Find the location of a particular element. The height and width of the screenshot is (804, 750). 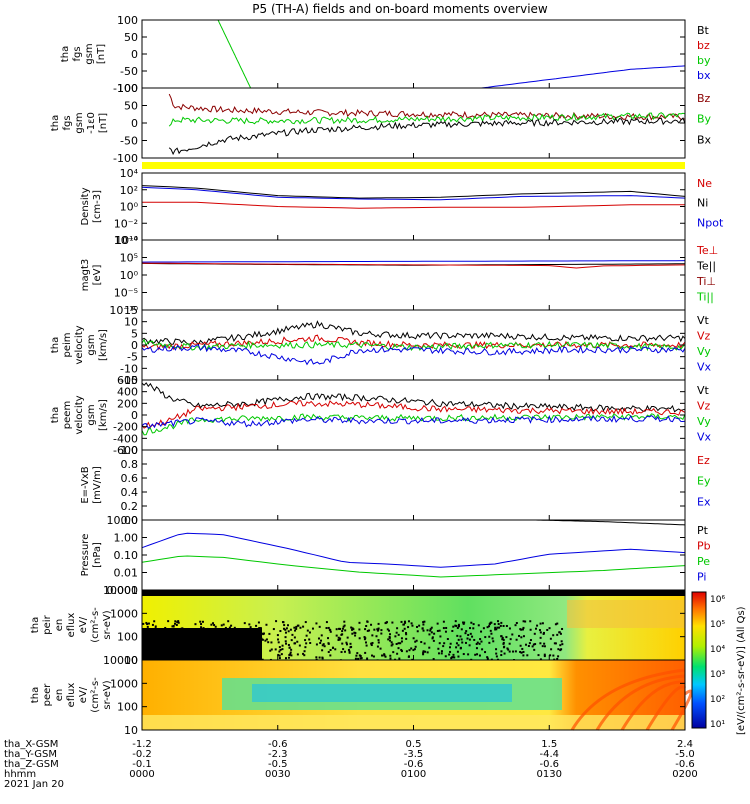

y-tick-label: 0 is located at coordinates (134, 345).